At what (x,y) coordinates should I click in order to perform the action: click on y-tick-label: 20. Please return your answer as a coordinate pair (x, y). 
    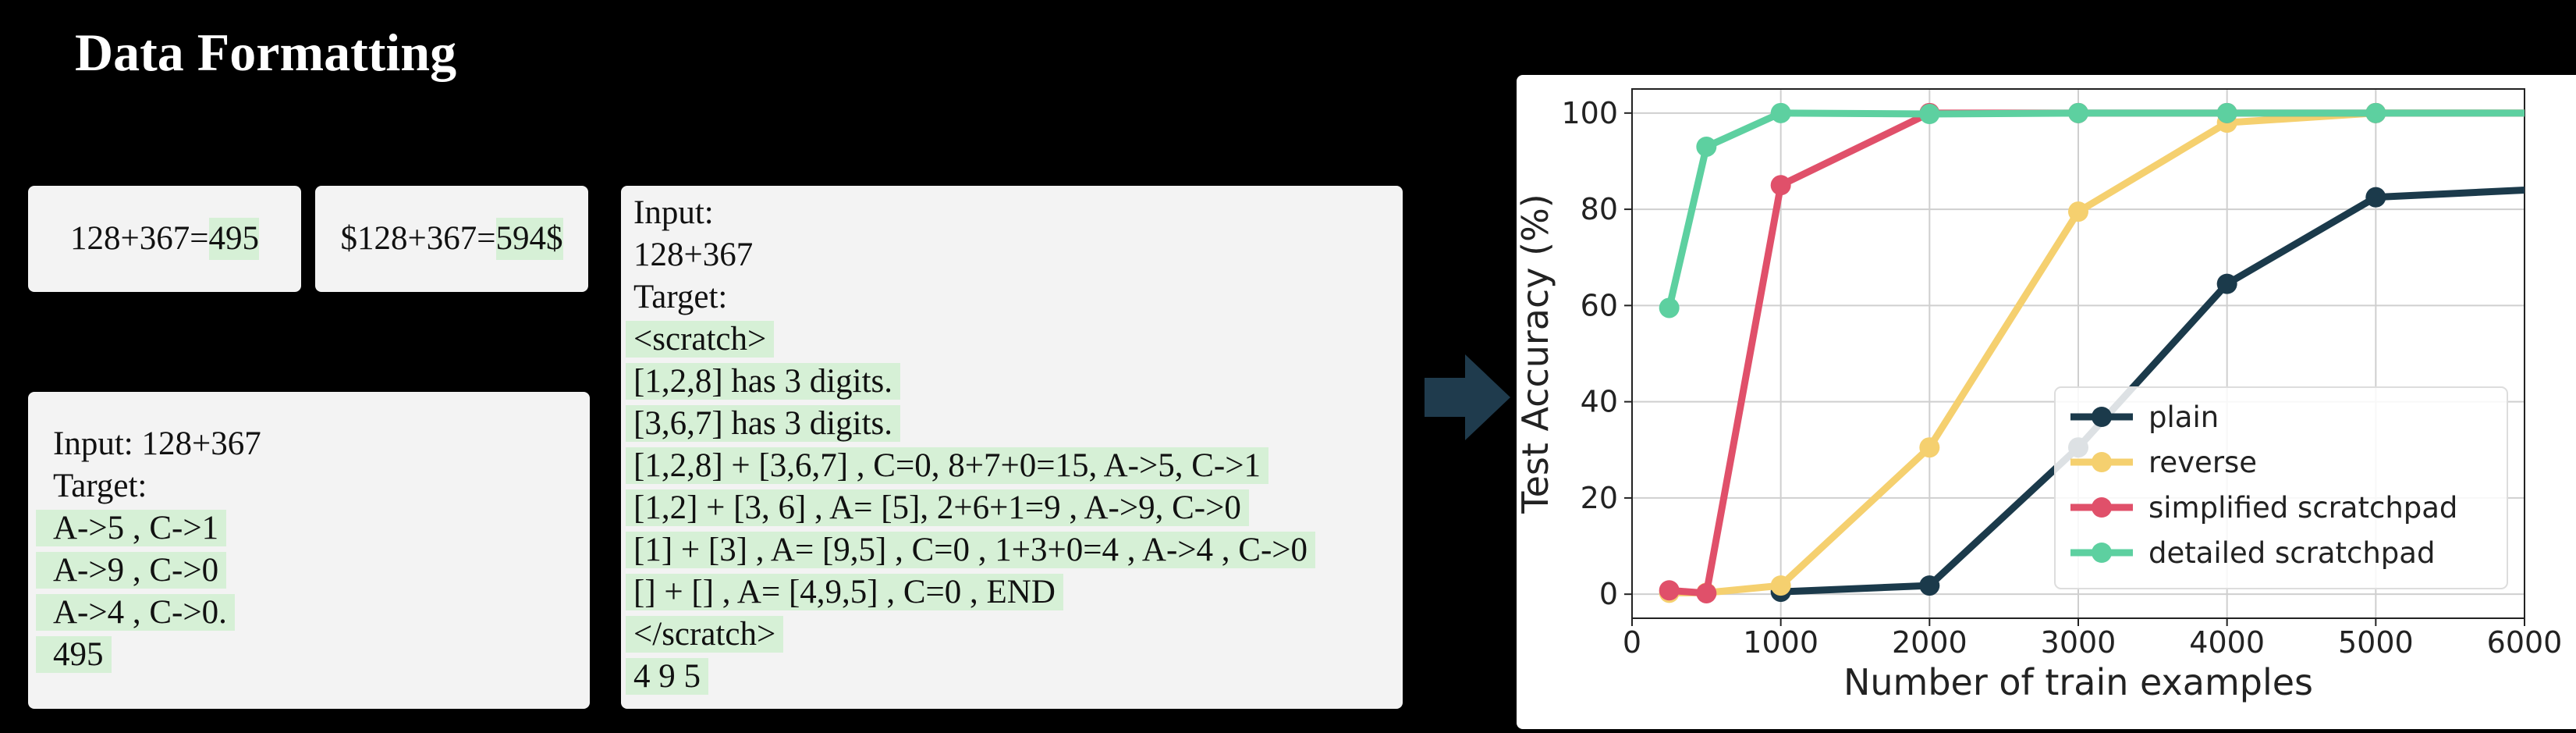
    Looking at the image, I should click on (1599, 498).